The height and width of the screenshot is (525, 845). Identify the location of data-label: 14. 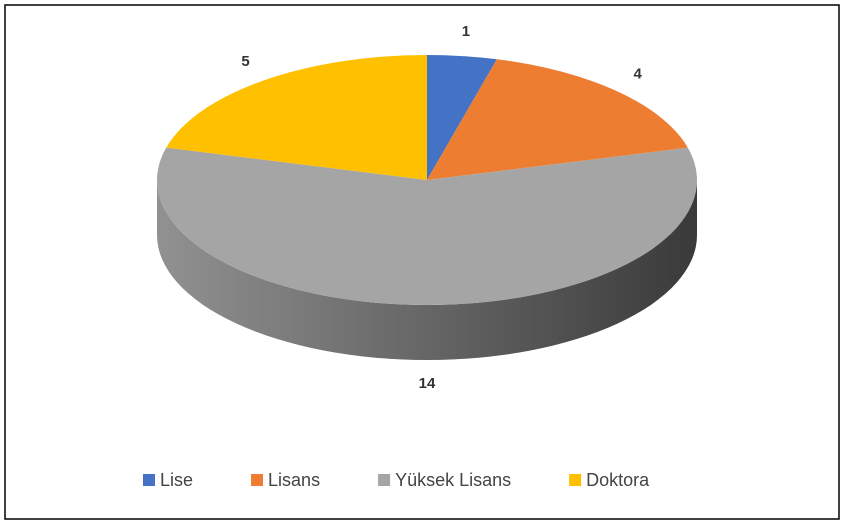
(427, 383).